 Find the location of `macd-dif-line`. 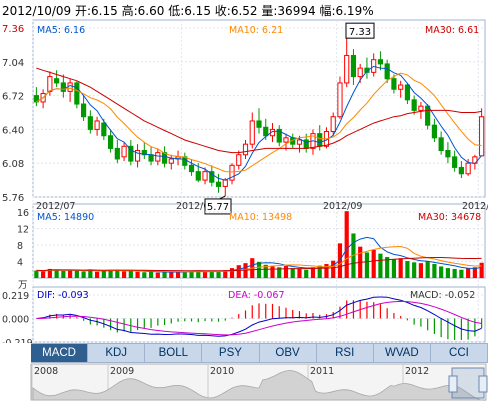

macd-dif-line is located at coordinates (259, 316).